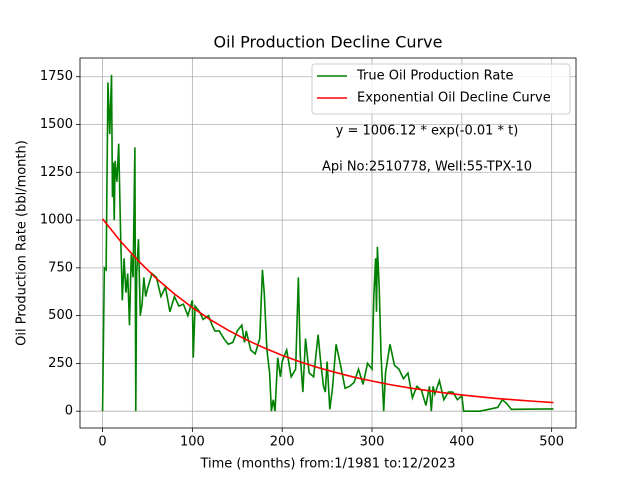 The width and height of the screenshot is (640, 480). Describe the element at coordinates (454, 98) in the screenshot. I see `legend-label: Exponential Oil Decline Curve` at that location.